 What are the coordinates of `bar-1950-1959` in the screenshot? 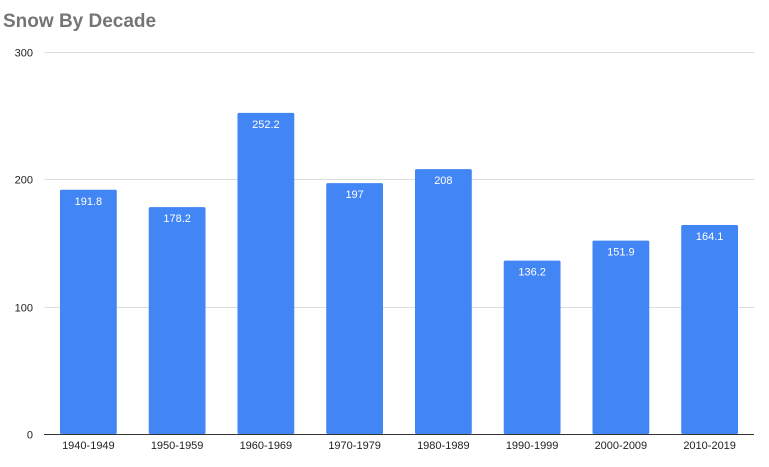 It's located at (177, 320).